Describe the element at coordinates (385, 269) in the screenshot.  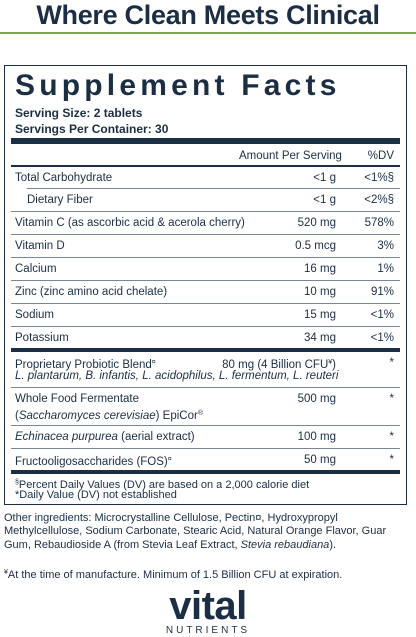
I see `row-dv: 1%` at that location.